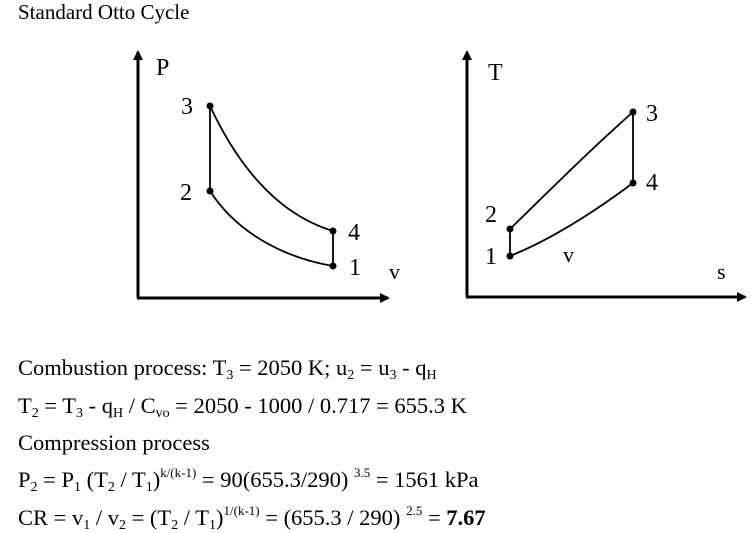  Describe the element at coordinates (434, 517) in the screenshot. I see `eq-text: =` at that location.